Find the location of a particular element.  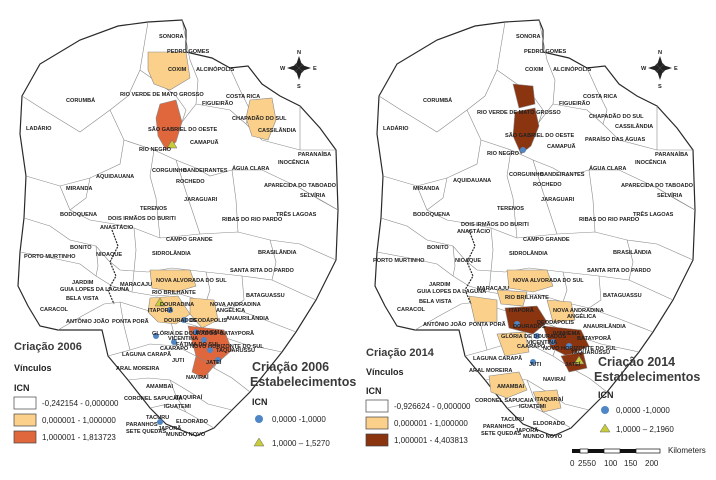

municipality-label: FIGUEIRÃO is located at coordinates (218, 103).